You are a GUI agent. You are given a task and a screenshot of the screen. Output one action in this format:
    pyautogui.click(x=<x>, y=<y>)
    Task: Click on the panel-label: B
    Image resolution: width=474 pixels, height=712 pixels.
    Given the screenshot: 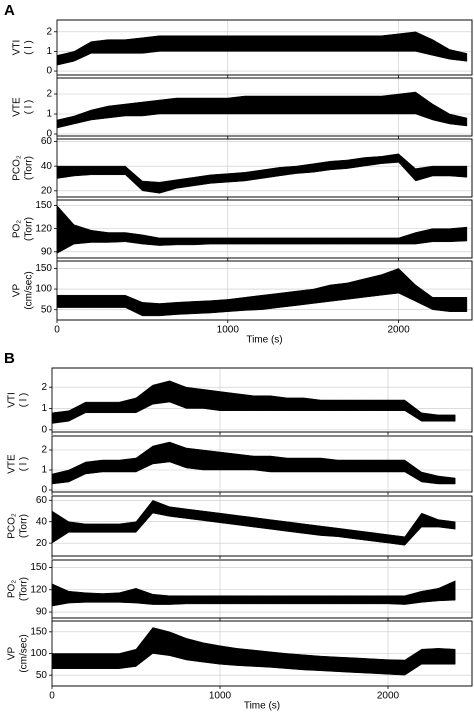 What is the action you would take?
    pyautogui.click(x=9, y=358)
    